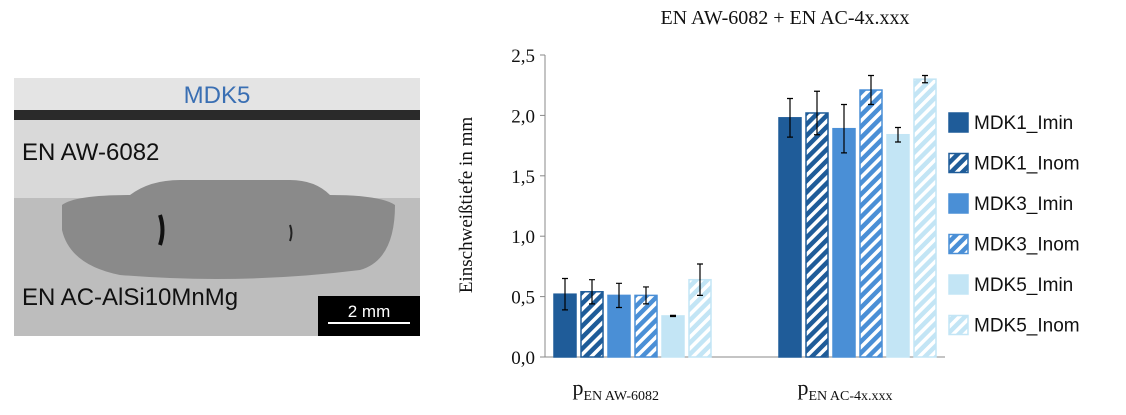 This screenshot has width=1126, height=415. Describe the element at coordinates (1023, 123) in the screenshot. I see `legend-label: MDK1_Imin` at that location.